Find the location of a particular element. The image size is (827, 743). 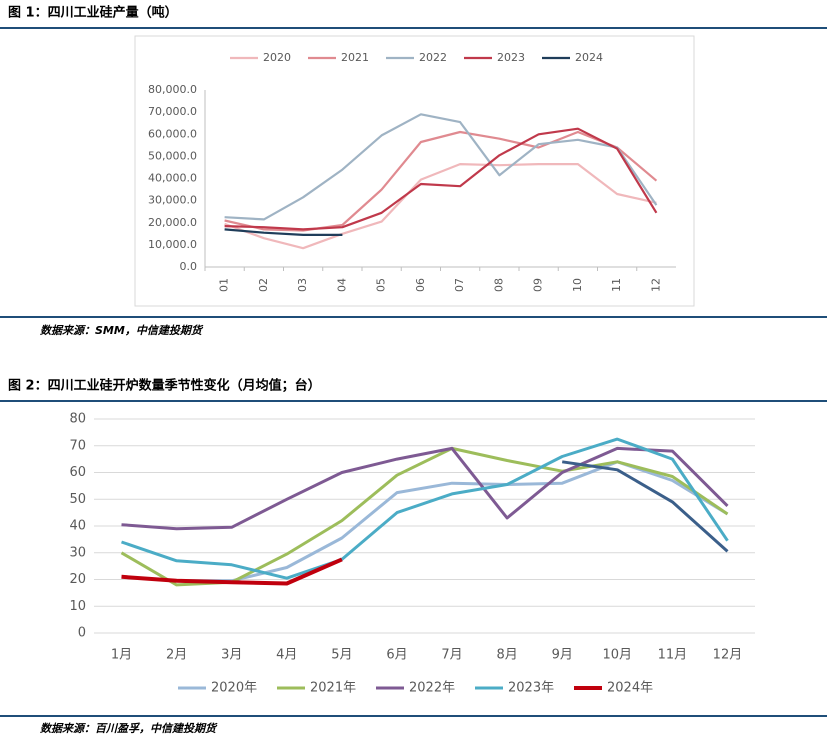

y-tick-label: 30,000.0 is located at coordinates (172, 200).